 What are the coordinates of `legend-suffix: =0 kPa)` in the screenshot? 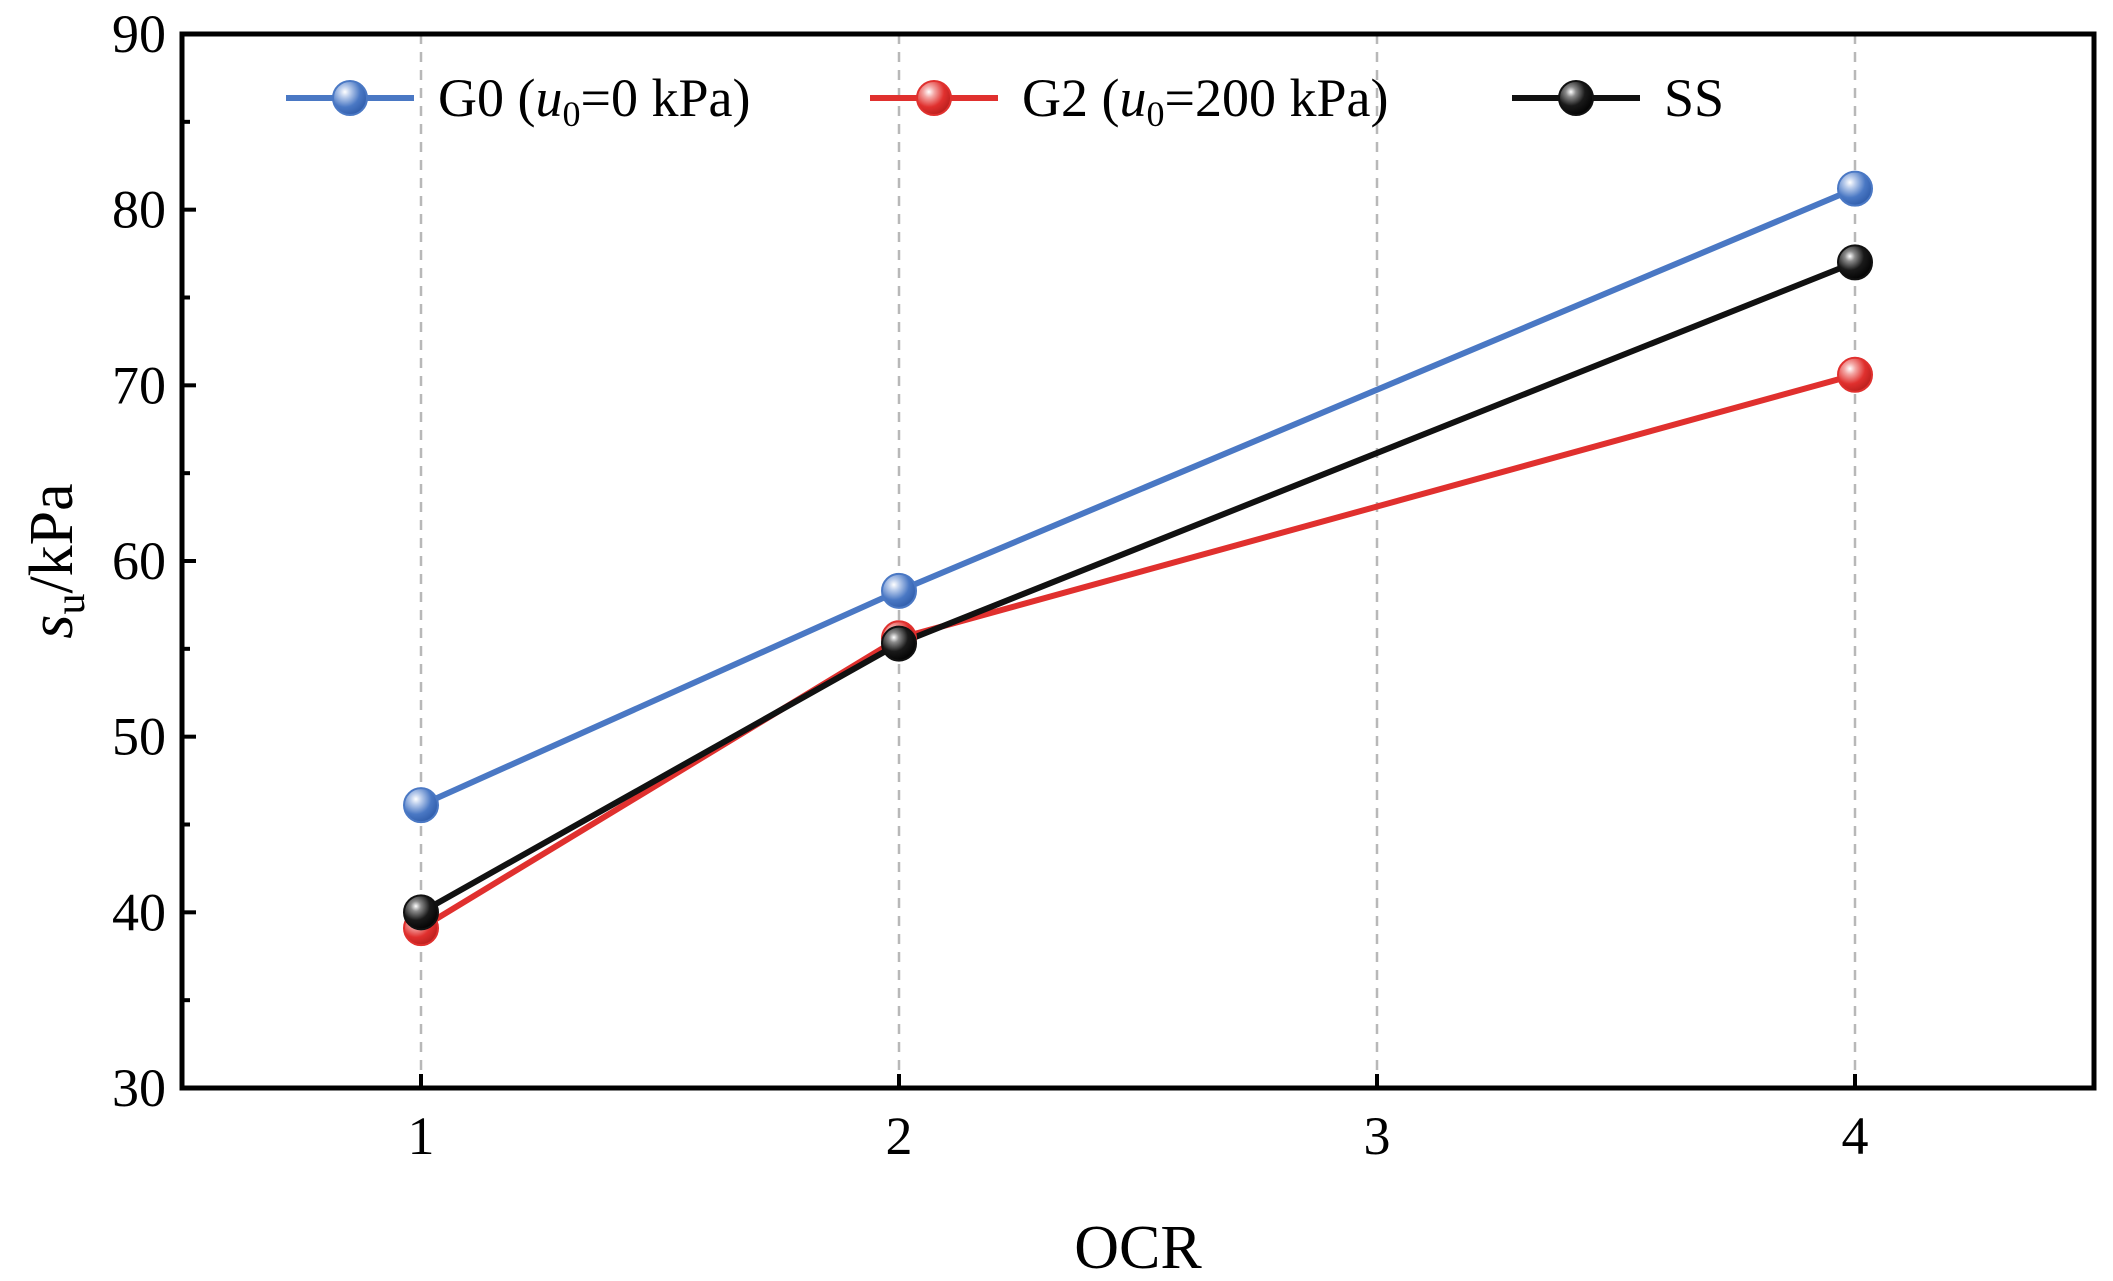 It's located at (665, 98).